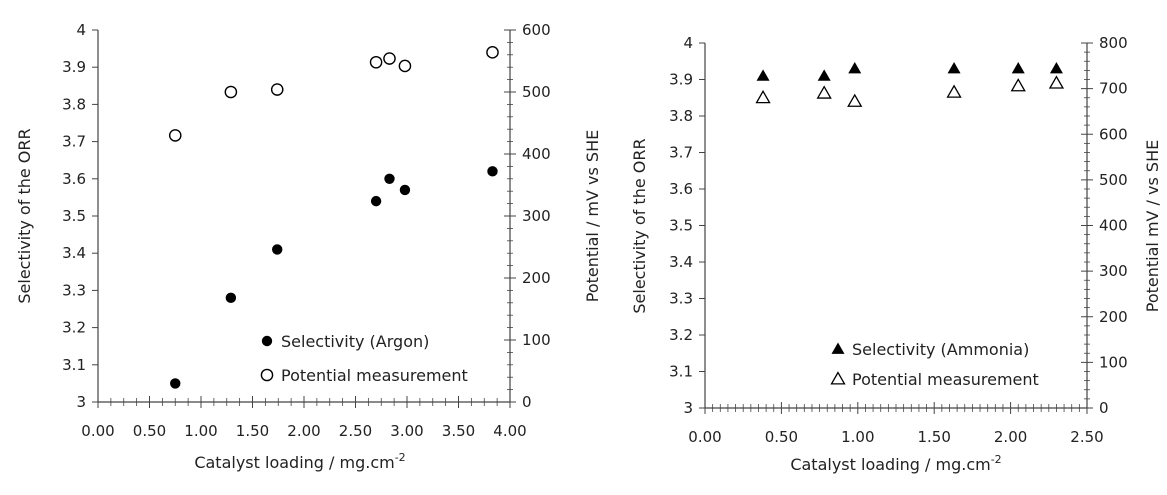 The width and height of the screenshot is (1167, 495). Describe the element at coordinates (1113, 89) in the screenshot. I see `y-right-tick-label: 700` at that location.